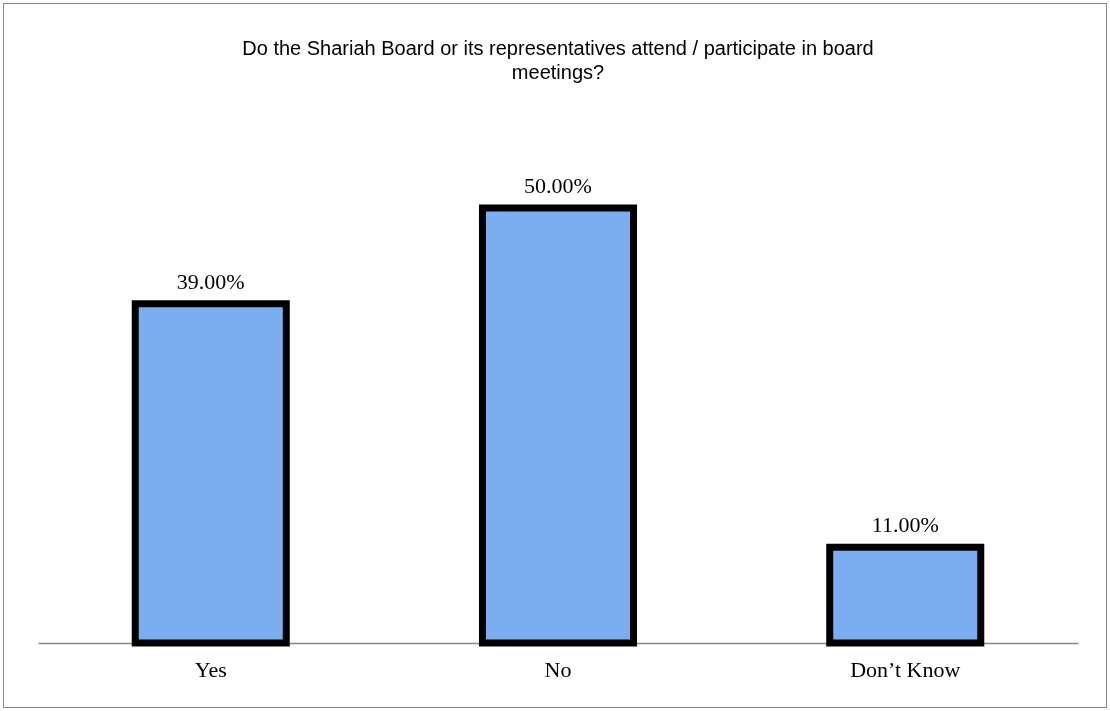 The height and width of the screenshot is (711, 1110). What do you see at coordinates (558, 185) in the screenshot?
I see `data-label: 50.00%` at bounding box center [558, 185].